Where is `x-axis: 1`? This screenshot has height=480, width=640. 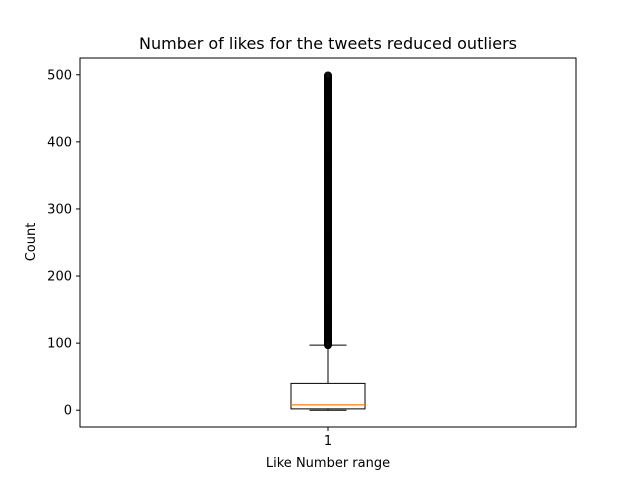
x-axis: 1 is located at coordinates (328, 438).